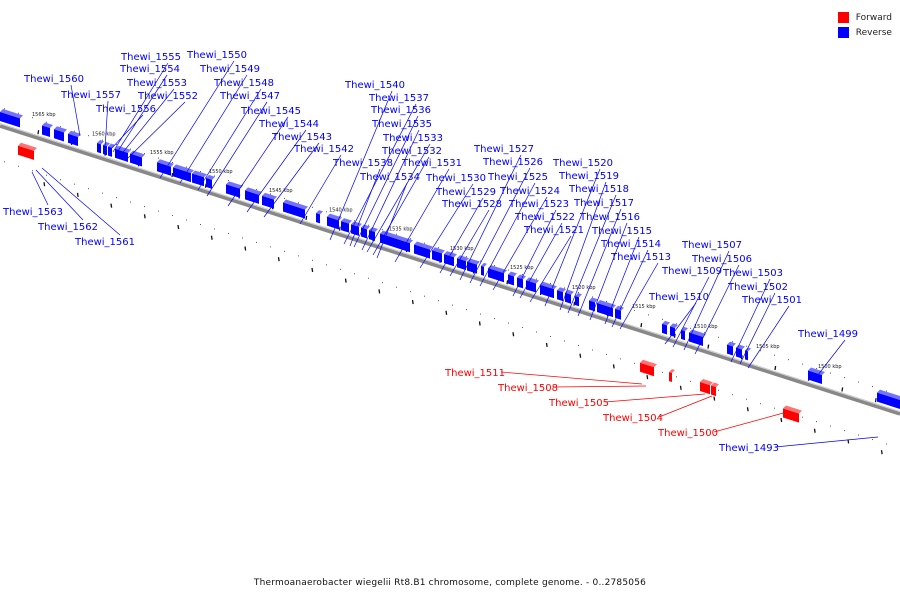 This screenshot has height=600, width=900. Describe the element at coordinates (721, 259) in the screenshot. I see `gene-label-reverse: Thewi_1506` at that location.